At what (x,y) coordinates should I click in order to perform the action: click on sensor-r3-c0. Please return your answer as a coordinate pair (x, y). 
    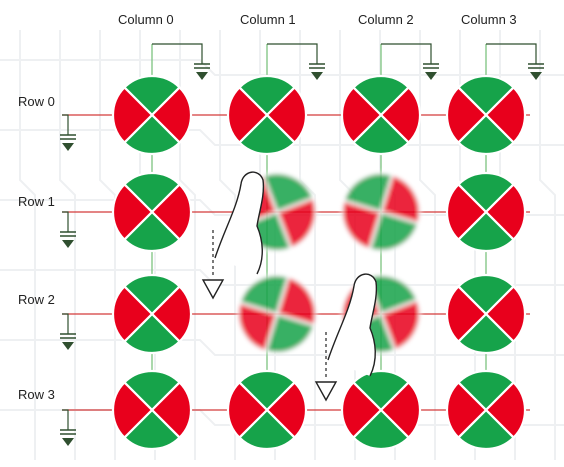
    Looking at the image, I should click on (152, 410).